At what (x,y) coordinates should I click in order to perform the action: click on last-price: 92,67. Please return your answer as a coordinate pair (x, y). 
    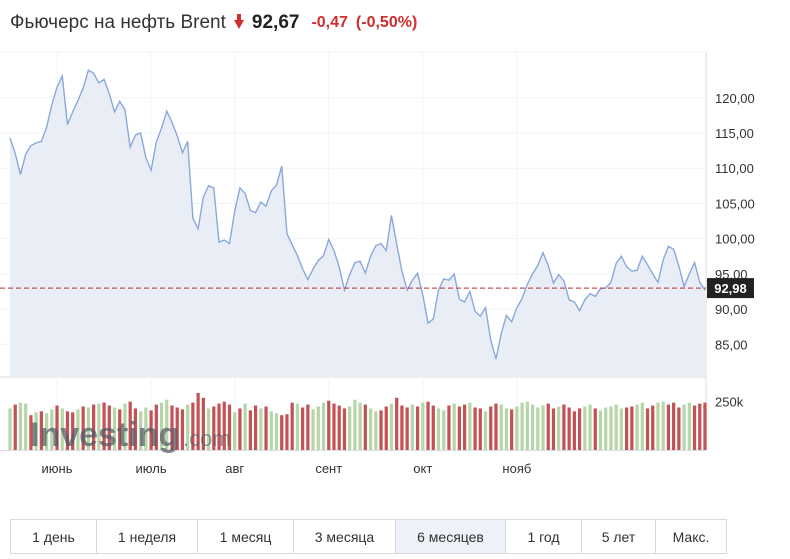
    Looking at the image, I should click on (275, 22).